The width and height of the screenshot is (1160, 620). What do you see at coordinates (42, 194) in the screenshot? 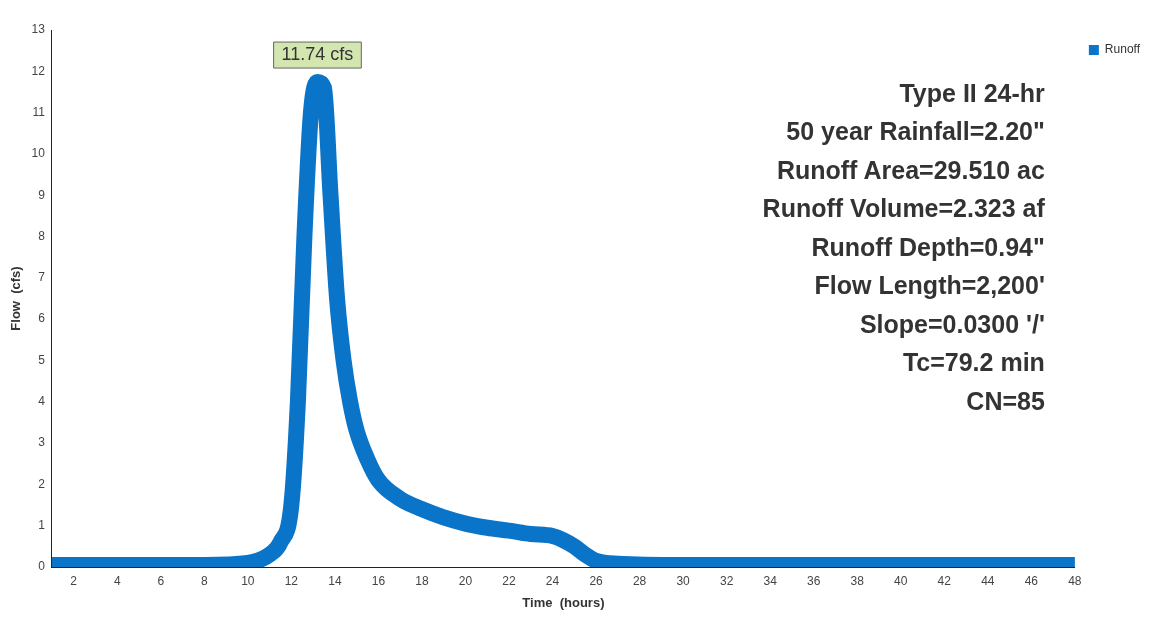
I see `y-tick-label: 9` at bounding box center [42, 194].